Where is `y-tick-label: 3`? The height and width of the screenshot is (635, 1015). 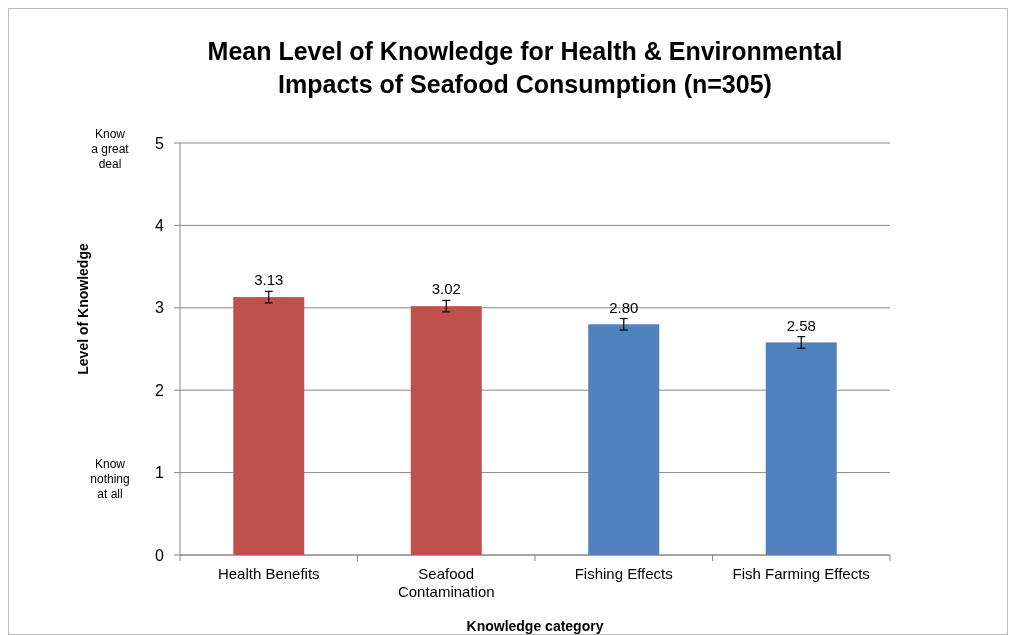
y-tick-label: 3 is located at coordinates (160, 308).